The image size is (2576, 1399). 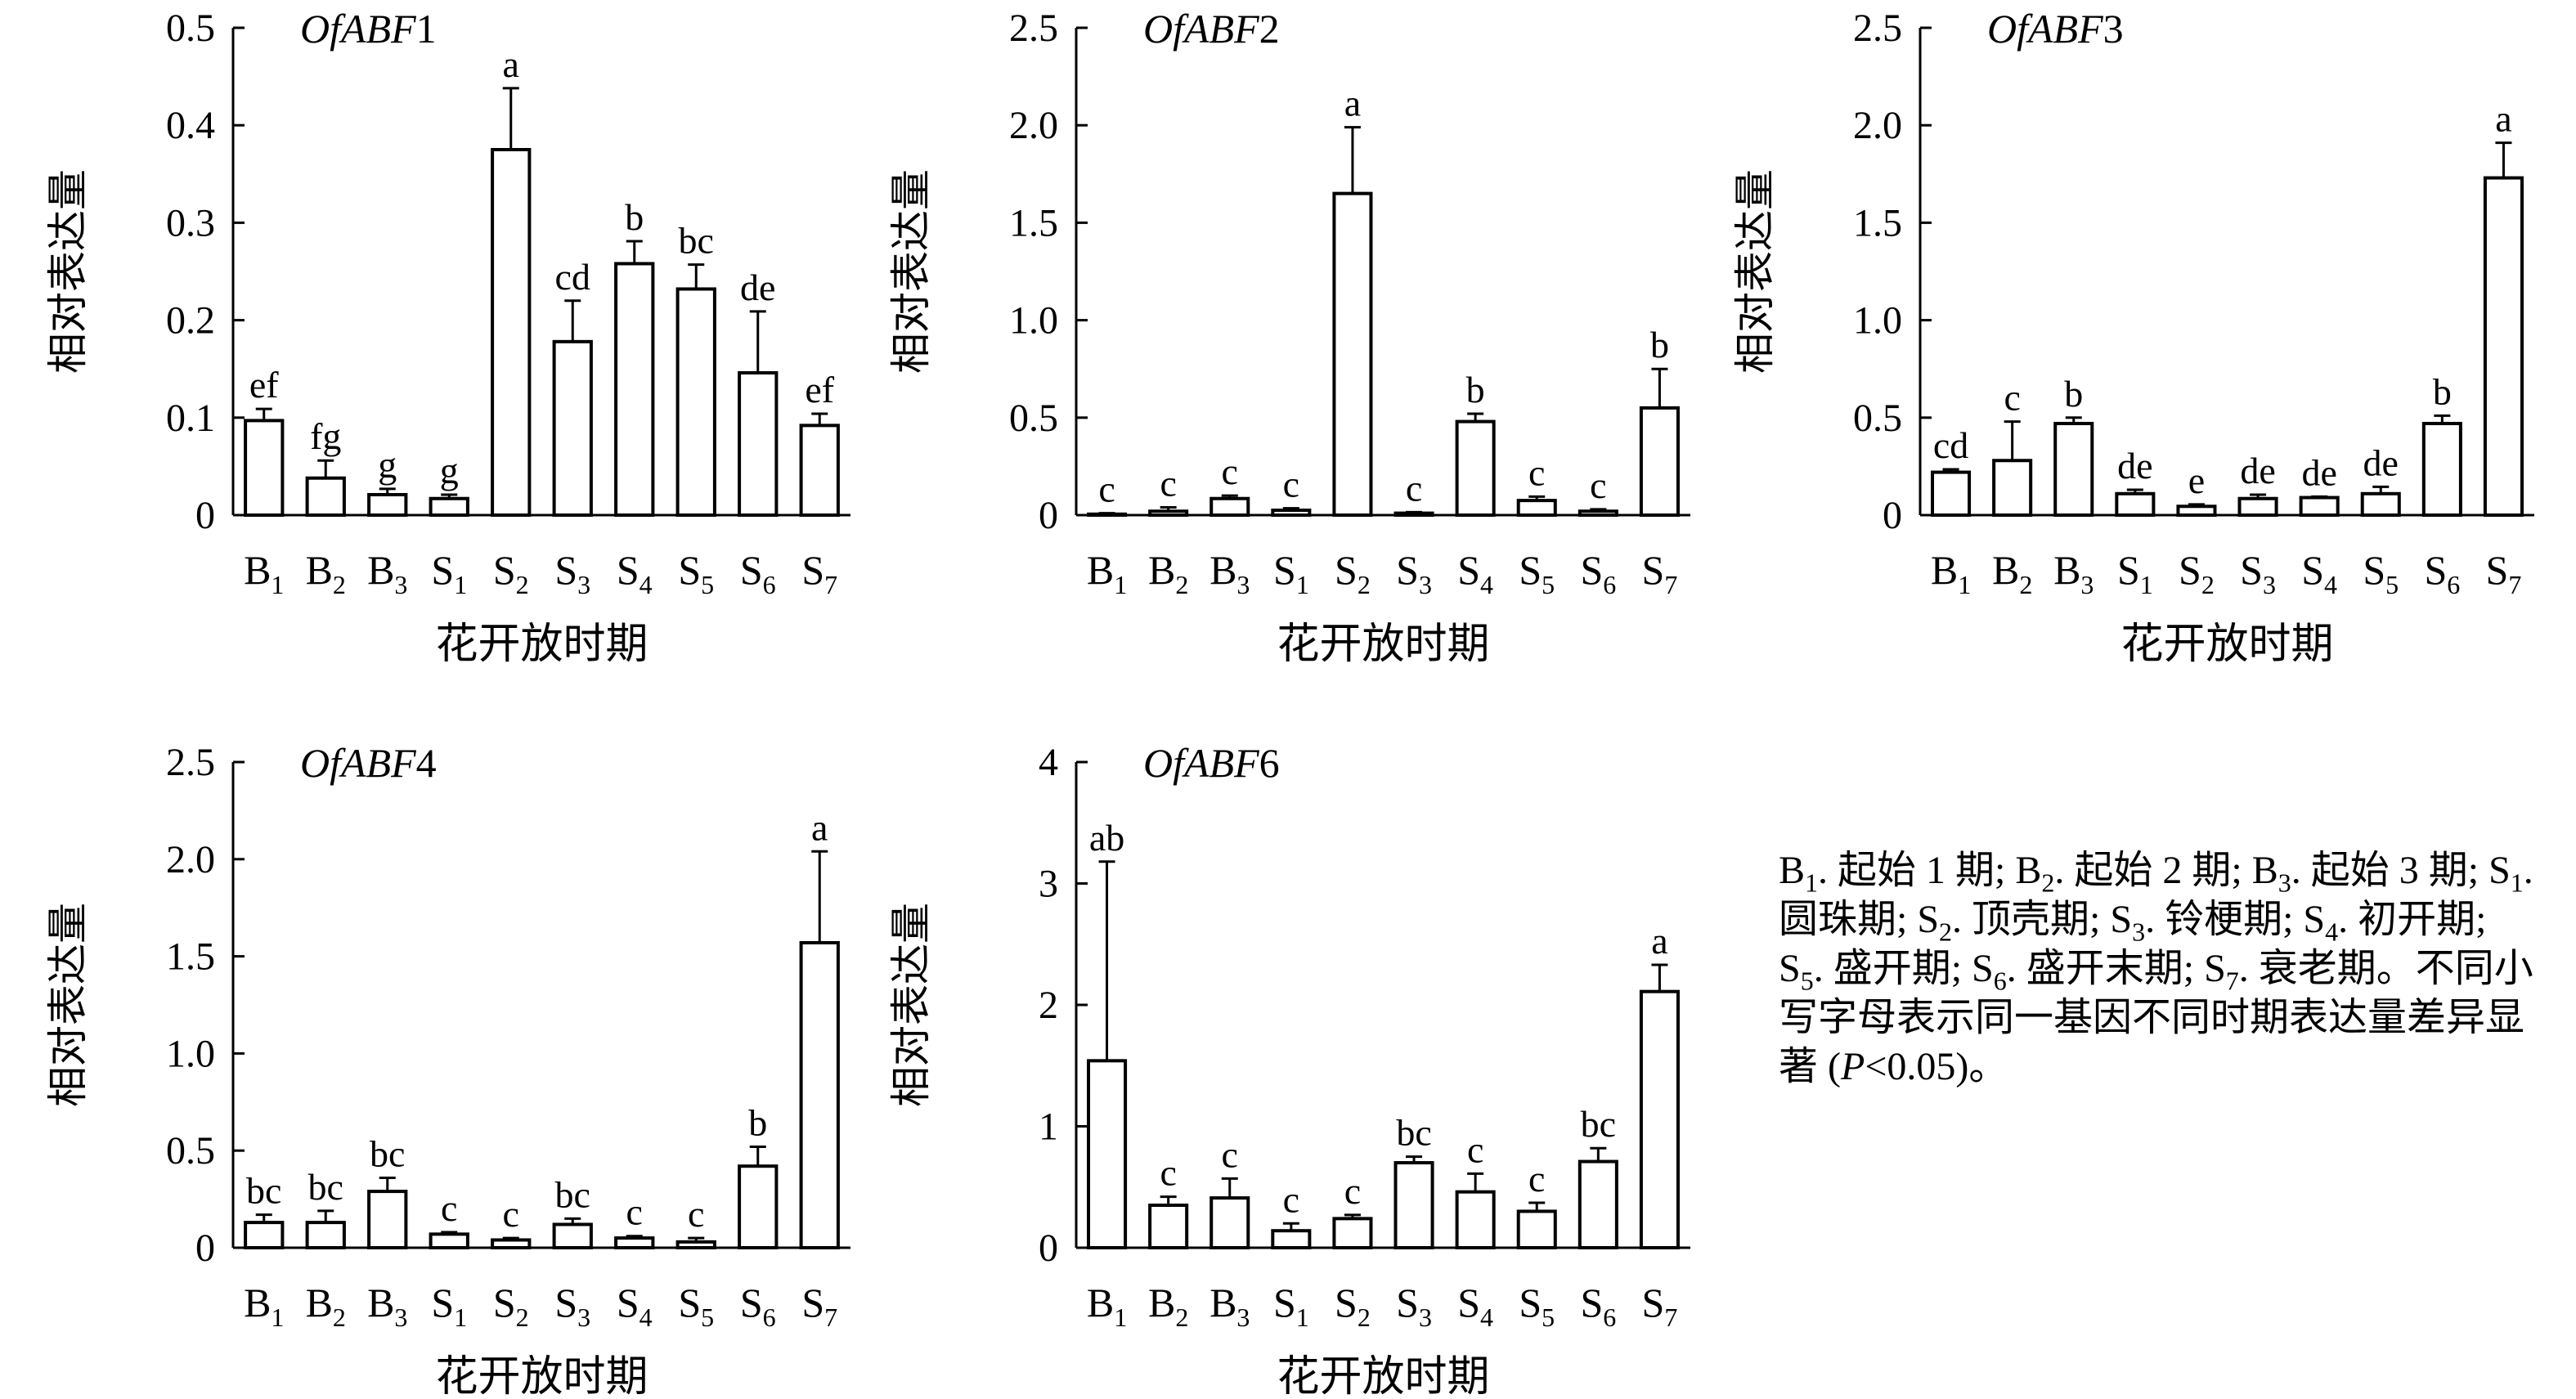 I want to click on significance-label: g, so click(x=449, y=470).